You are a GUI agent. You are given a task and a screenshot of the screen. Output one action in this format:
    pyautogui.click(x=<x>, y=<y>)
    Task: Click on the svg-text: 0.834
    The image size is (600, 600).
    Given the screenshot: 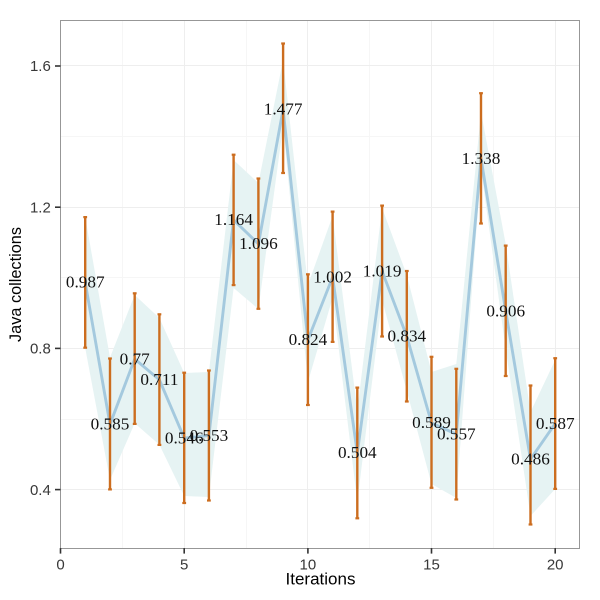 What is the action you would take?
    pyautogui.click(x=406, y=336)
    